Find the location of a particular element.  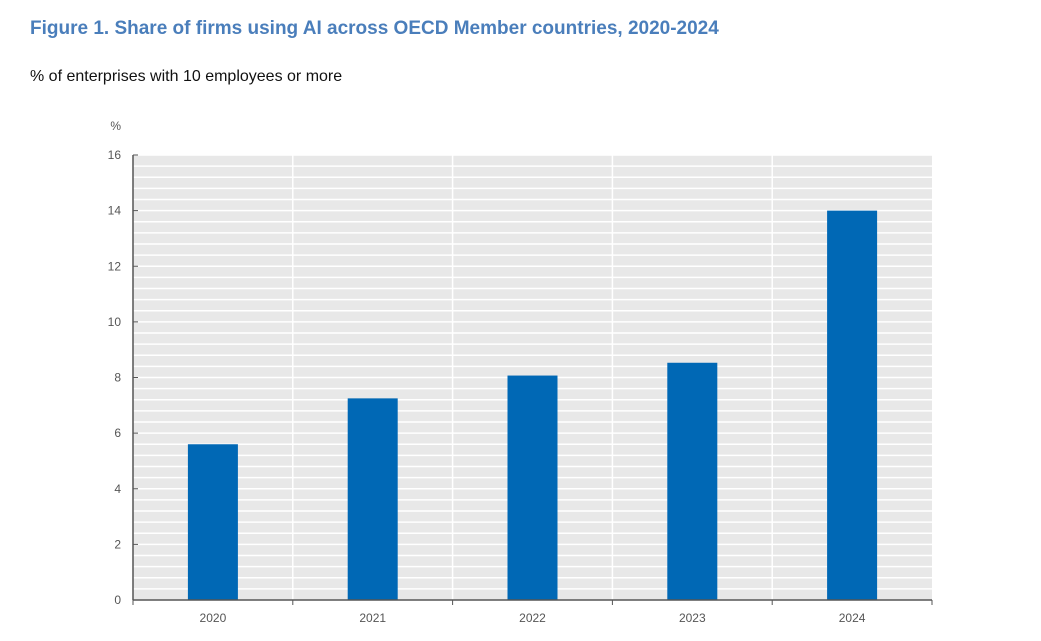

bar-2021 is located at coordinates (372, 499).